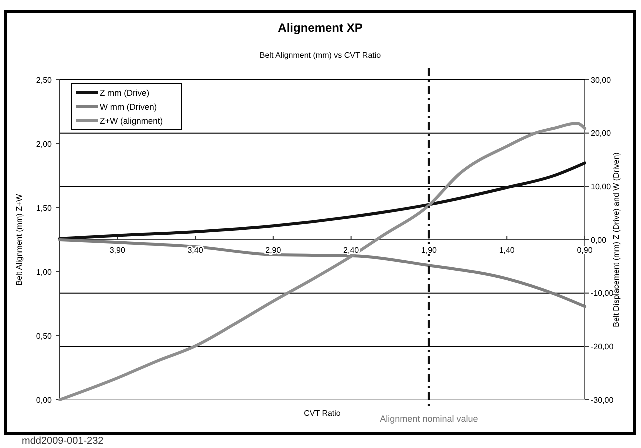  Describe the element at coordinates (125, 93) in the screenshot. I see `legend-label: Z mm (Drive)` at that location.